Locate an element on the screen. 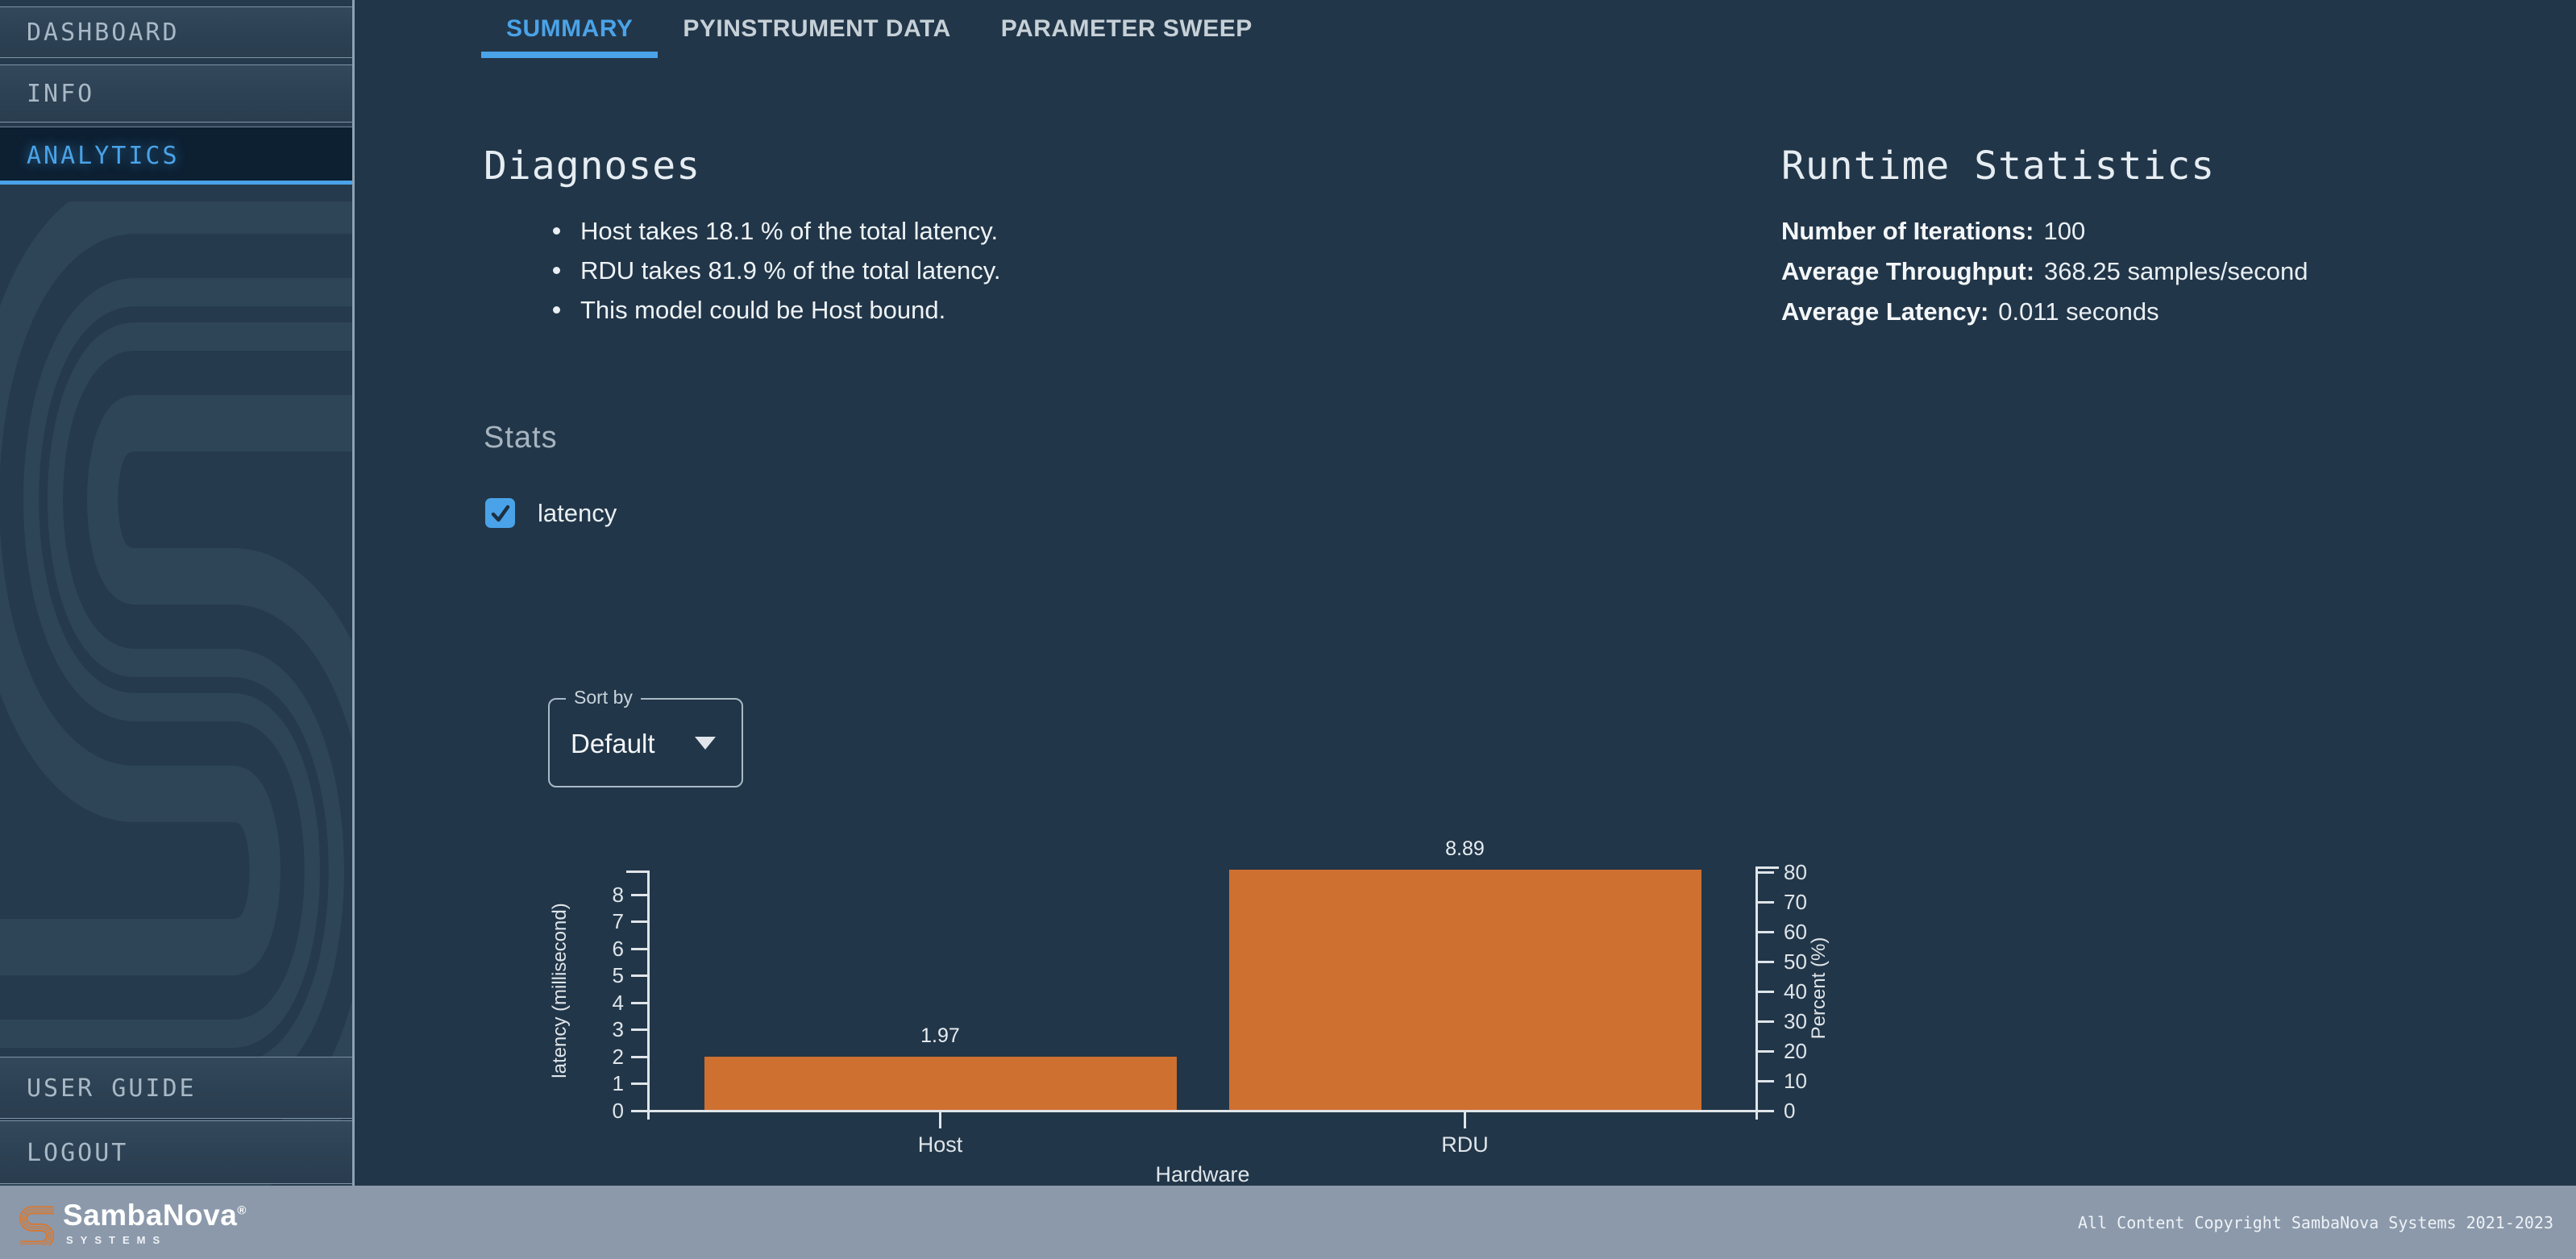 The width and height of the screenshot is (2576, 1259). y-tick-label-left: 5 is located at coordinates (618, 975).